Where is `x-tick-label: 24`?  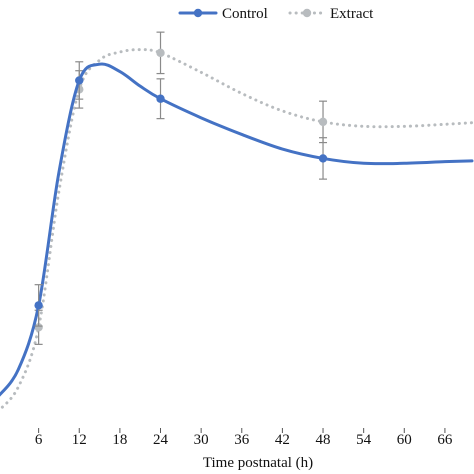 x-tick-label: 24 is located at coordinates (161, 440).